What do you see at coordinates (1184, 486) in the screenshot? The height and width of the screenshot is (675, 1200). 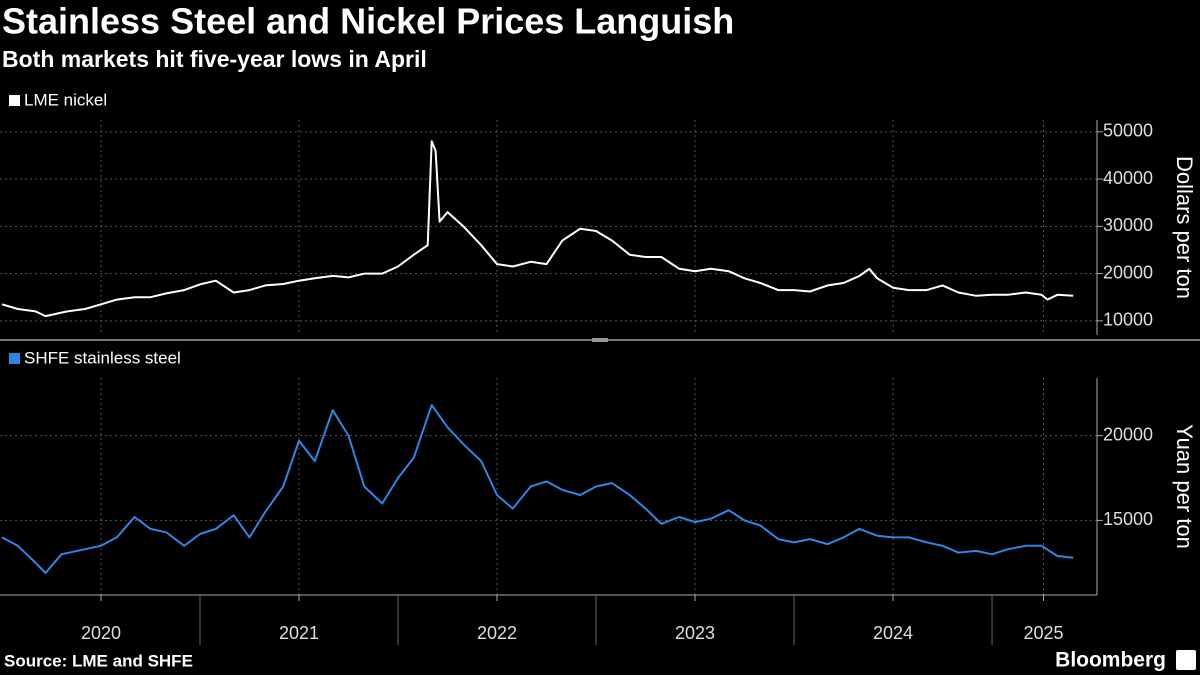 I see `y-axis-label: Yuan per ton` at bounding box center [1184, 486].